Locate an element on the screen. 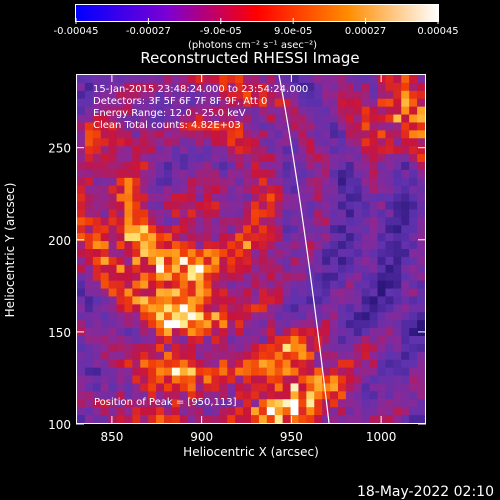 Image resolution: width=500 pixels, height=500 pixels. x-tick-label: 950 is located at coordinates (291, 437).